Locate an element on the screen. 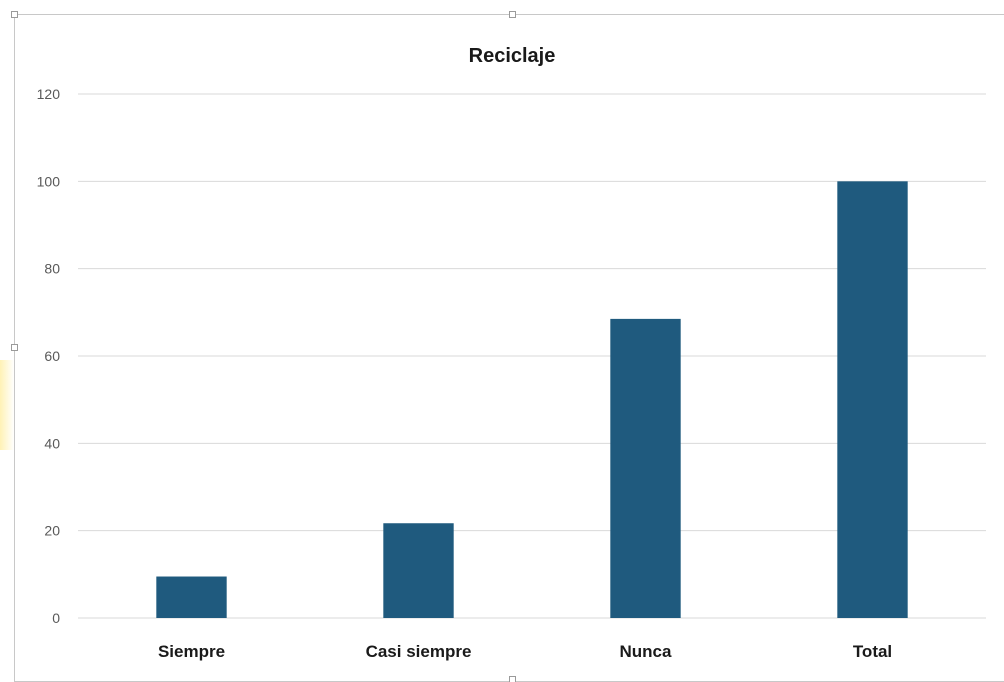 This screenshot has width=1004, height=682. bar-total is located at coordinates (872, 400).